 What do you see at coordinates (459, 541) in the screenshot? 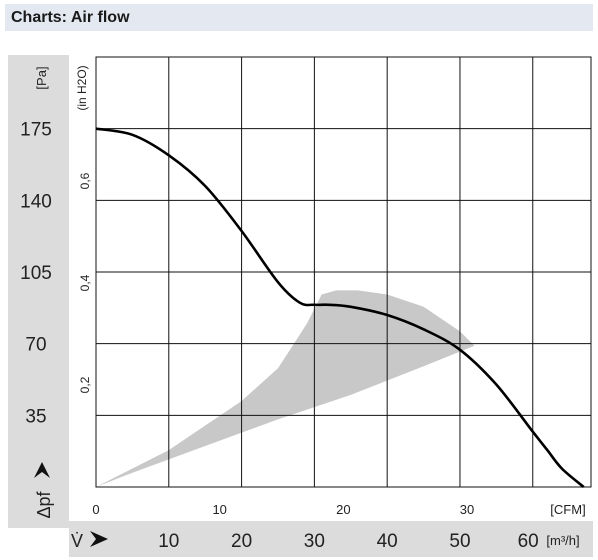
I see `x-tick-label-m3h: 50` at bounding box center [459, 541].